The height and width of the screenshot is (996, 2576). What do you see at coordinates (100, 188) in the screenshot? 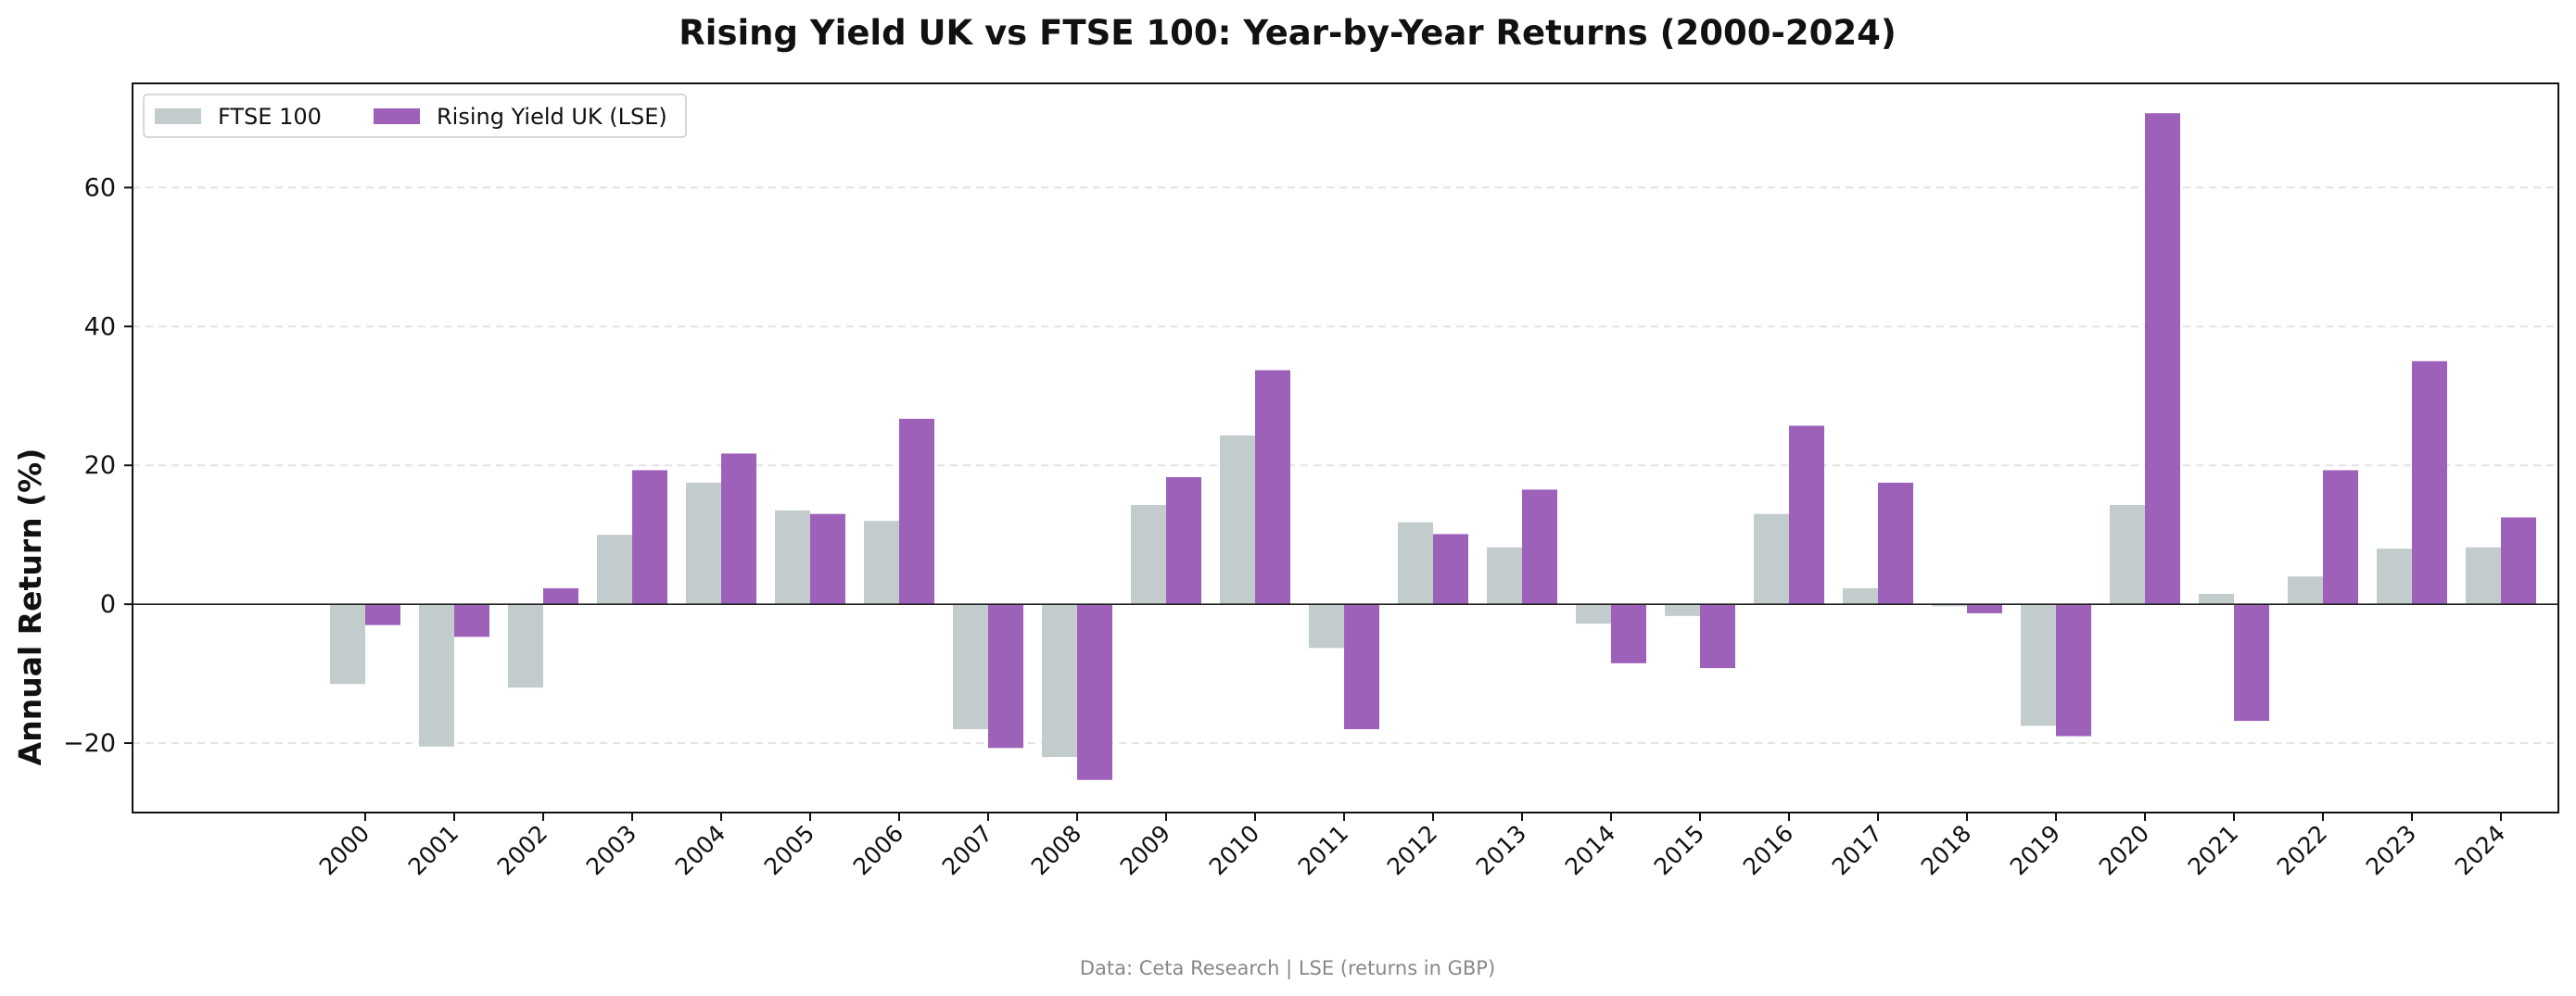
I see `y-tick-label: 60` at bounding box center [100, 188].